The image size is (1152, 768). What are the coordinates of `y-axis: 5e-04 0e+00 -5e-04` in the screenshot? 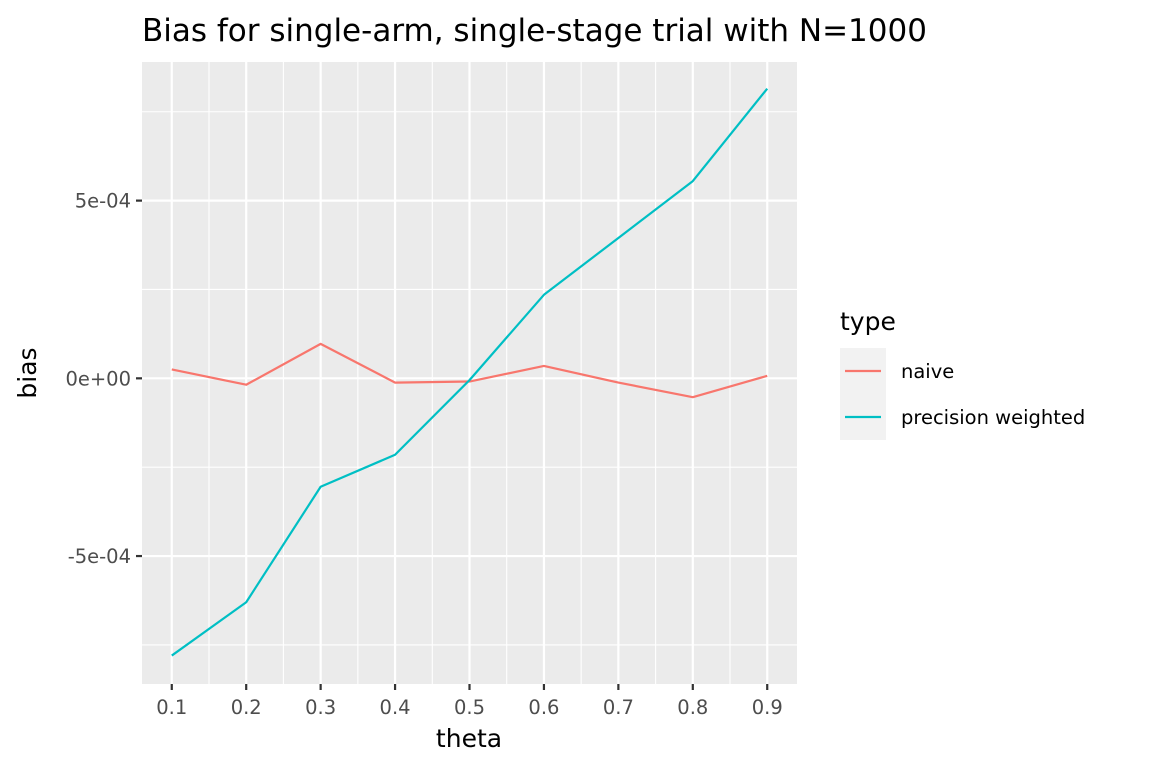 It's located at (103, 379).